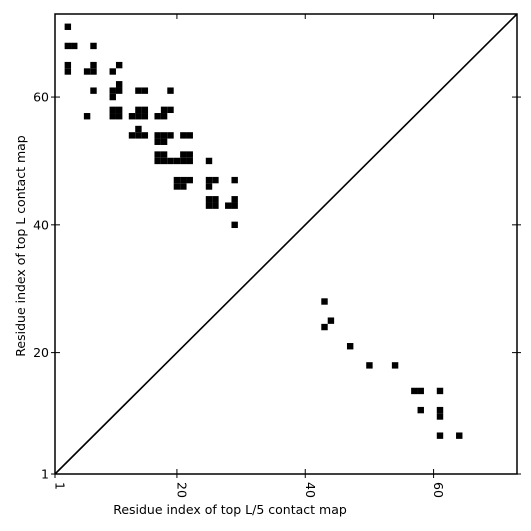  What do you see at coordinates (310, 490) in the screenshot?
I see `x-tick-label: 40` at bounding box center [310, 490].